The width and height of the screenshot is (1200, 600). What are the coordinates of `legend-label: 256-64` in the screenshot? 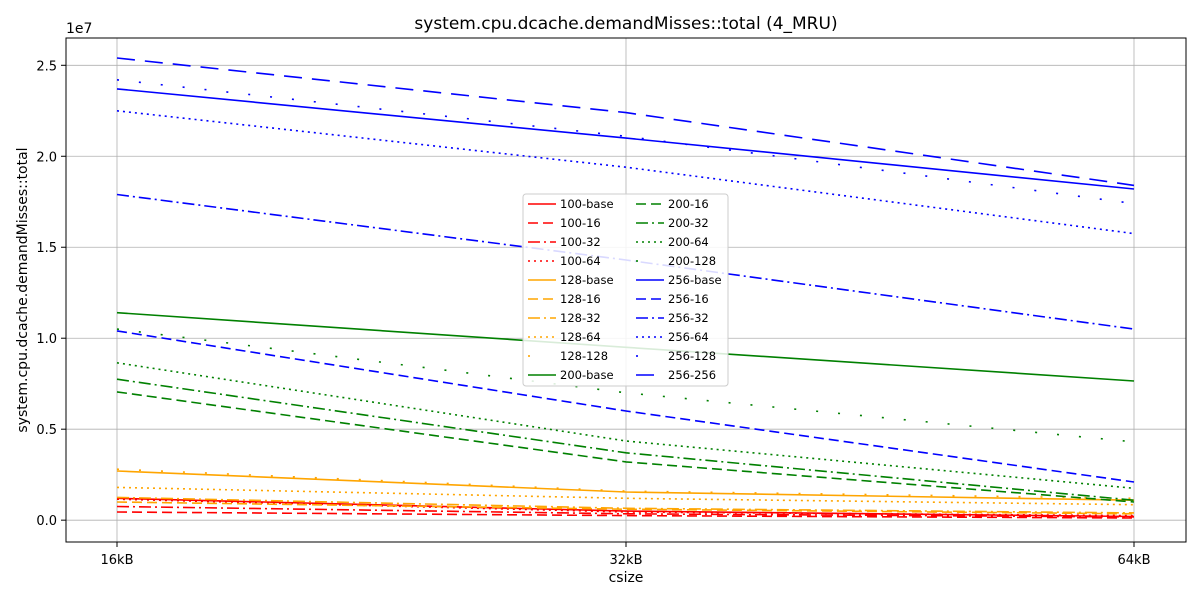 It's located at (688, 337).